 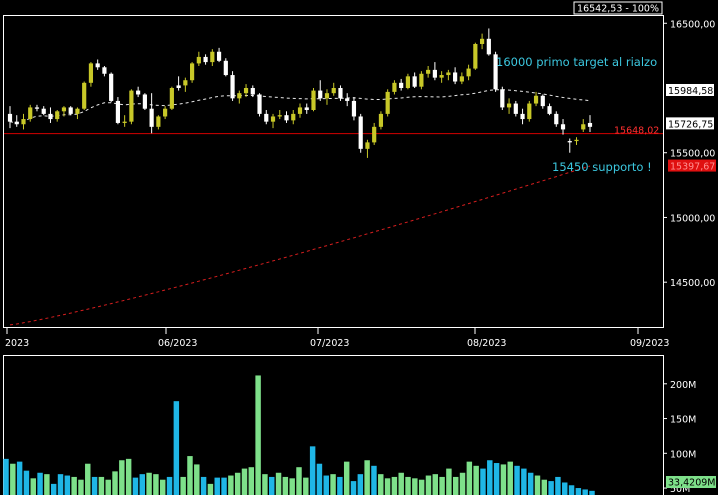 I want to click on volume-y-tick-label: 100M, so click(x=683, y=454).